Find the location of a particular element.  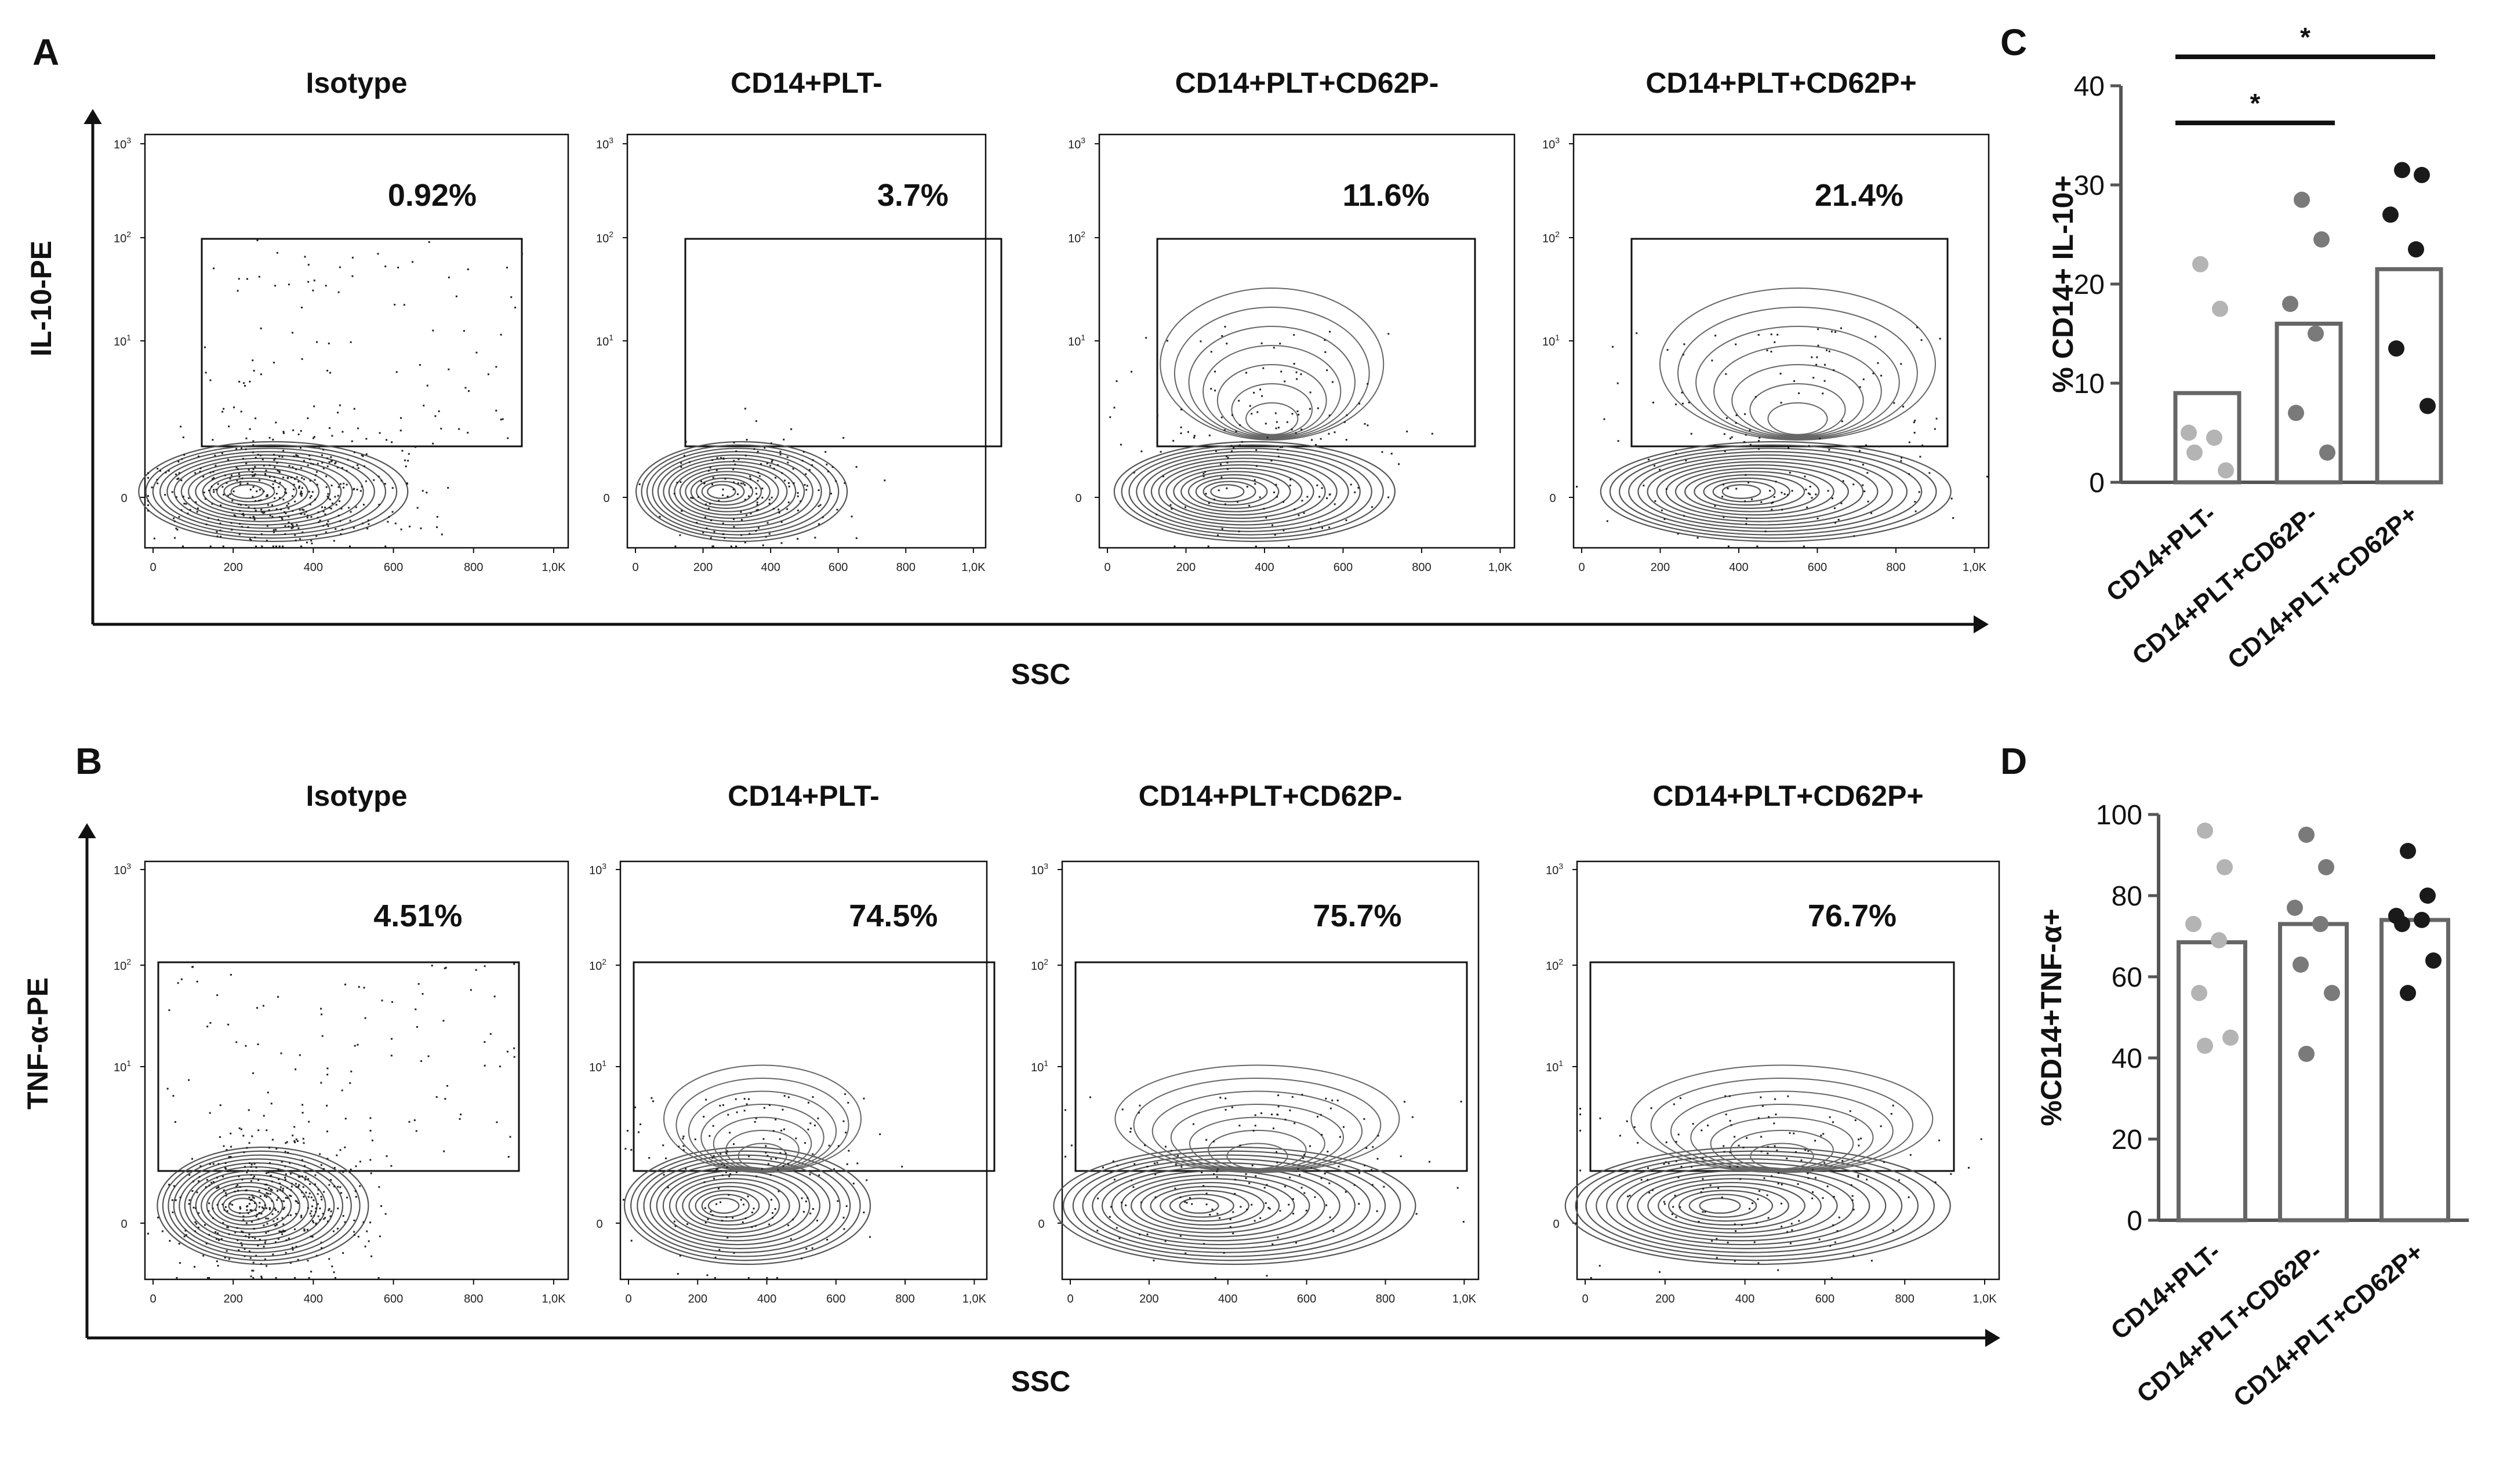

x-axis-arrowhead is located at coordinates (1981, 624).